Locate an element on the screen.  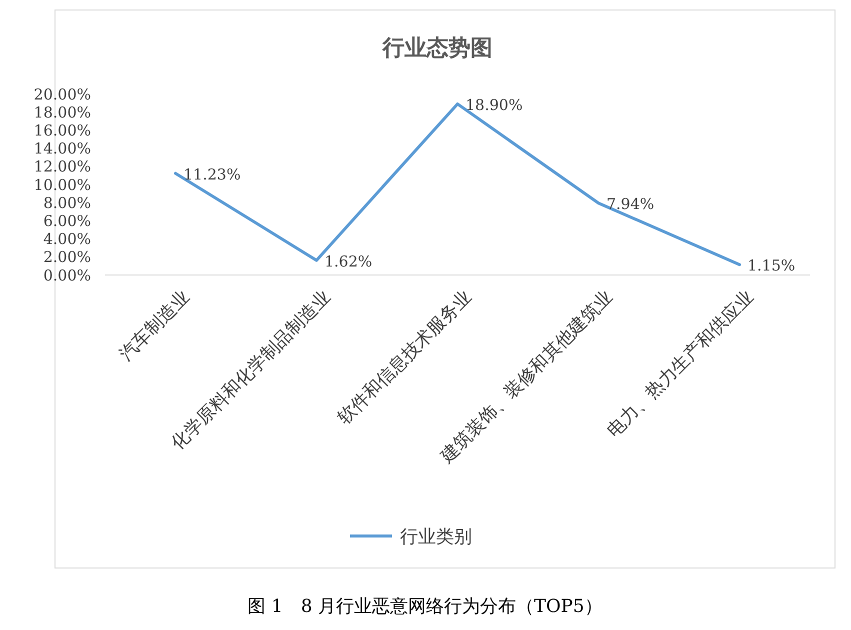
data-label: 1.15% is located at coordinates (772, 265).